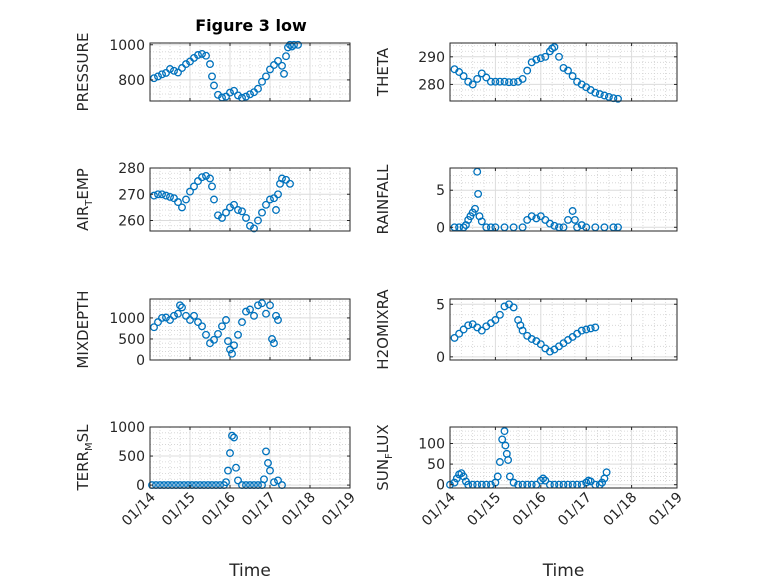 This screenshot has width=778, height=583. I want to click on y-tick-label: 280, so click(131, 169).